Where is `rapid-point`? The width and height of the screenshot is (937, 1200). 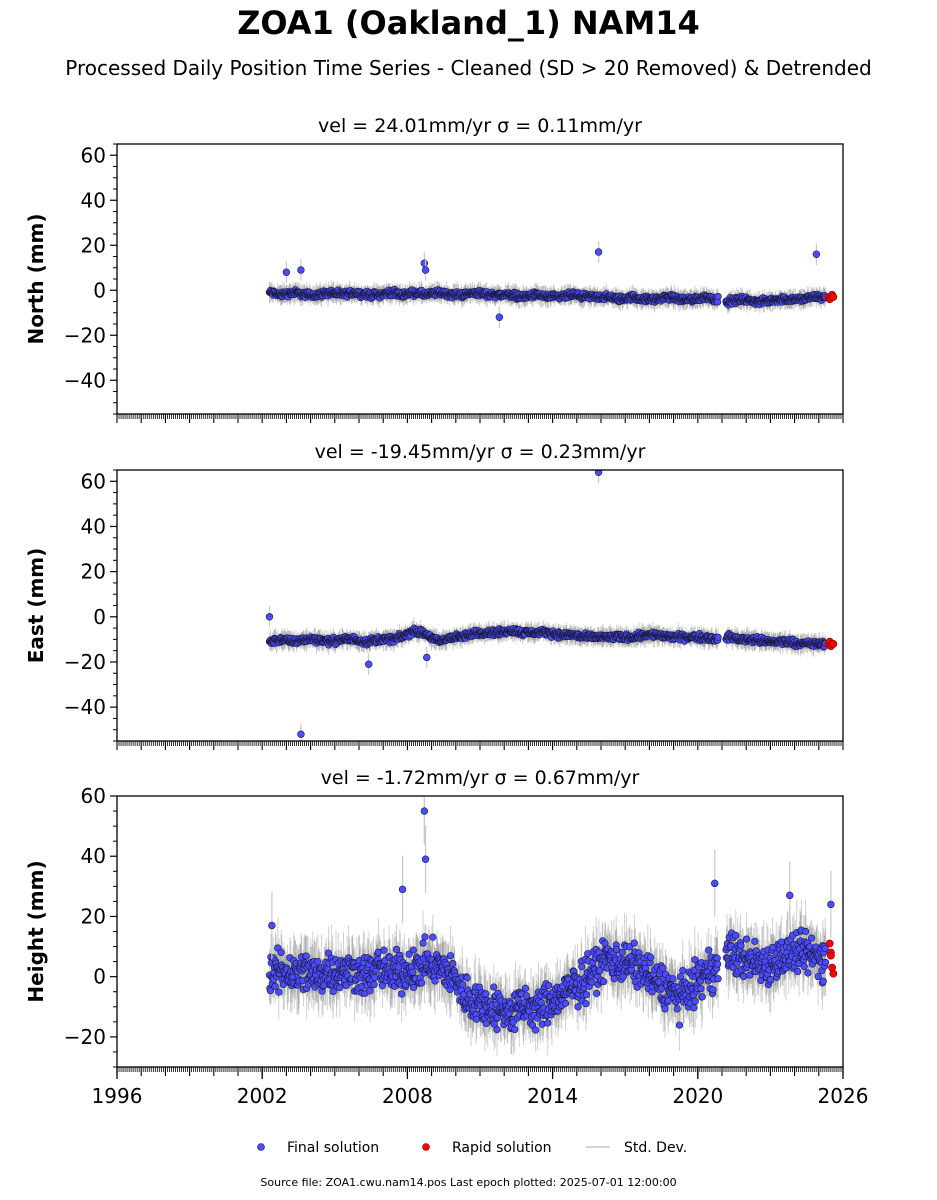 rapid-point is located at coordinates (833, 297).